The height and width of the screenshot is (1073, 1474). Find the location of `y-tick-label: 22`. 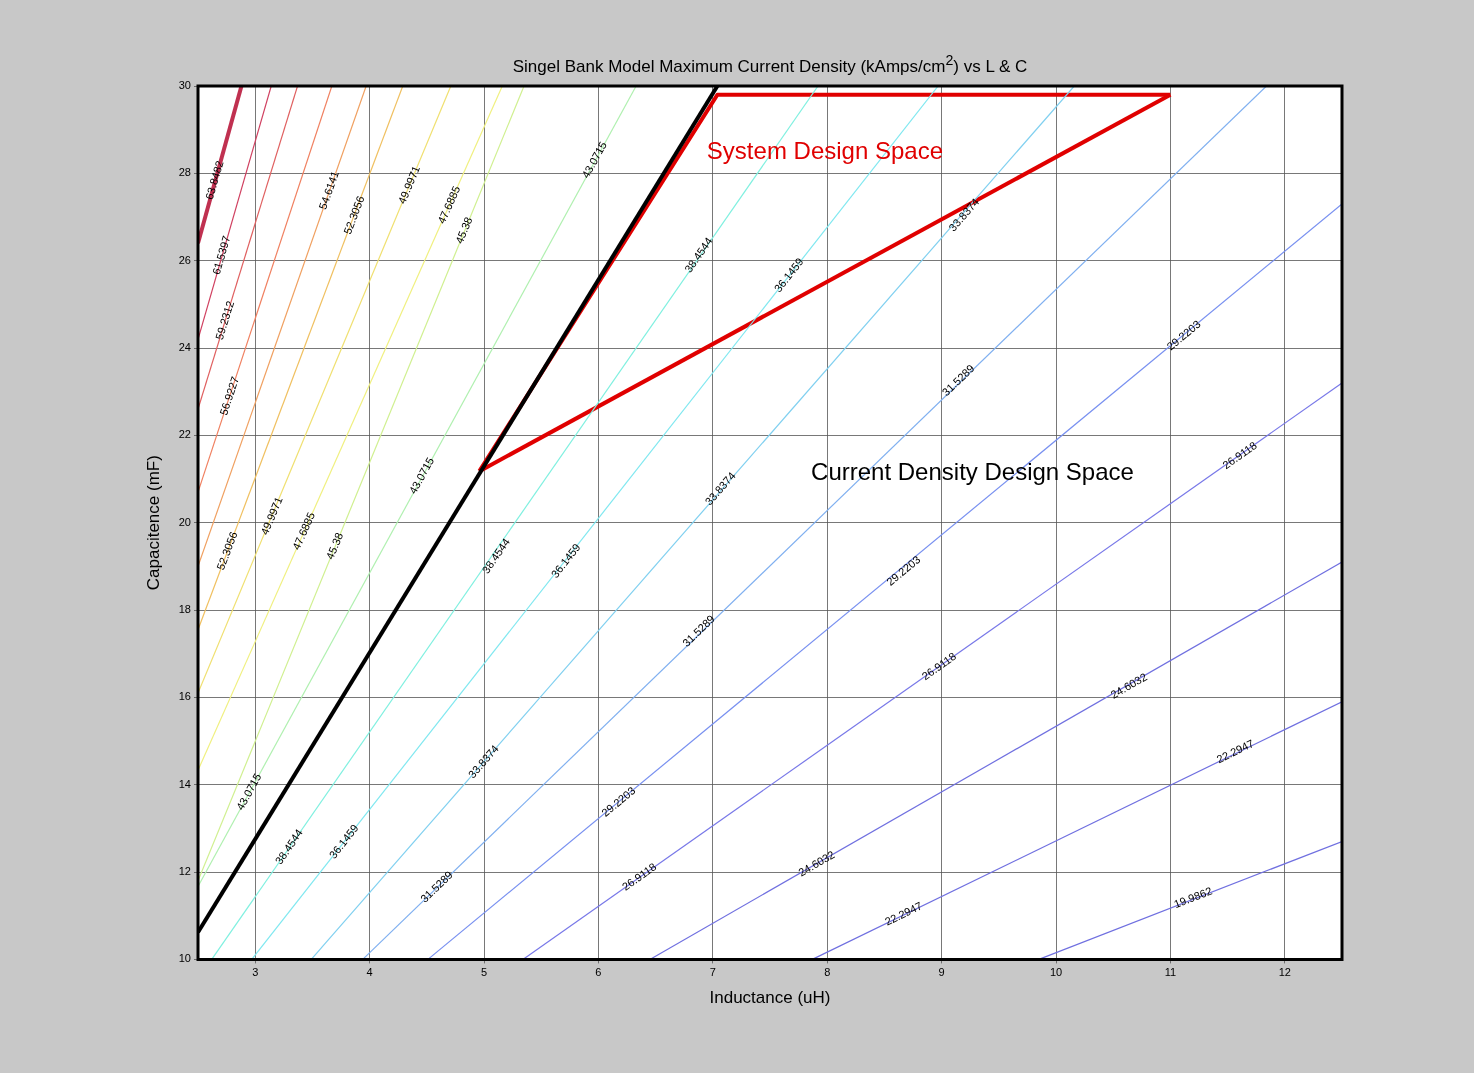

y-tick-label: 22 is located at coordinates (184, 434).